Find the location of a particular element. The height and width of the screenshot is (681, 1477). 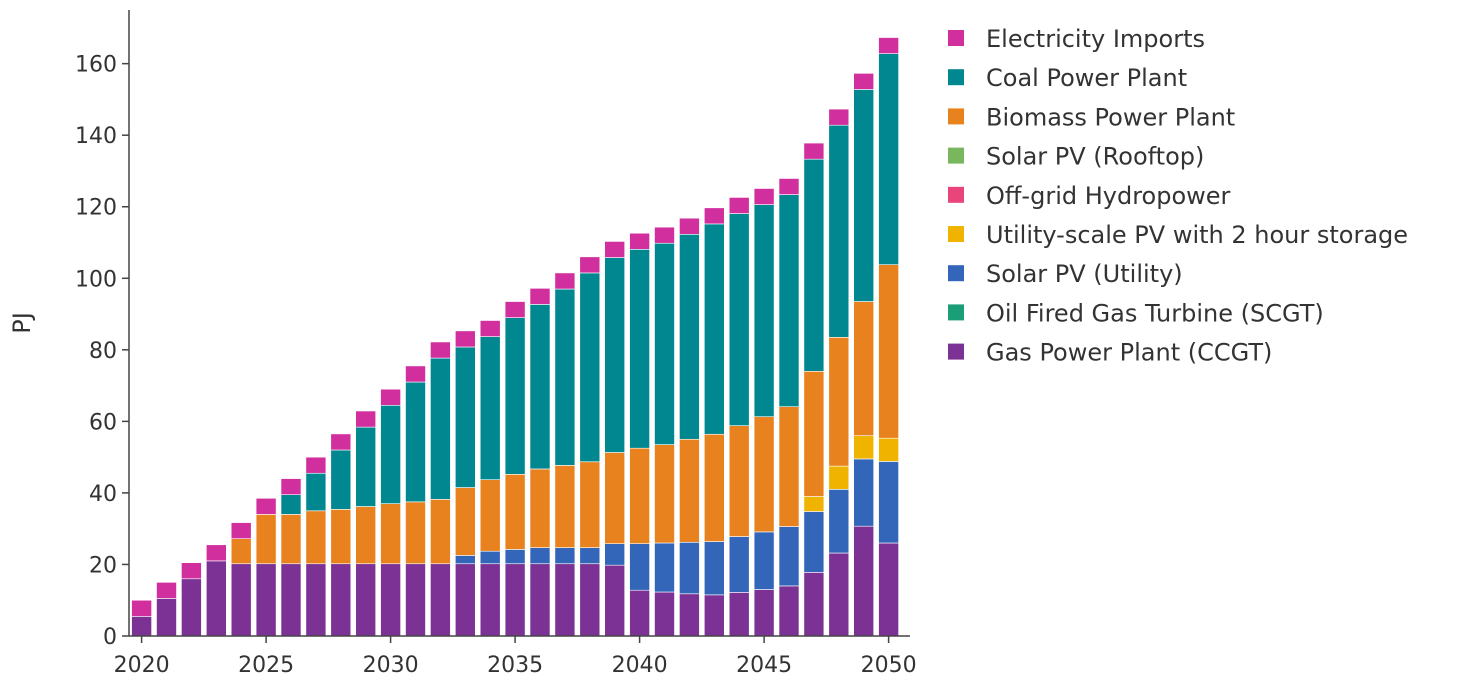

bar-gas-power-plant-ccgt-2022 is located at coordinates (191, 607).